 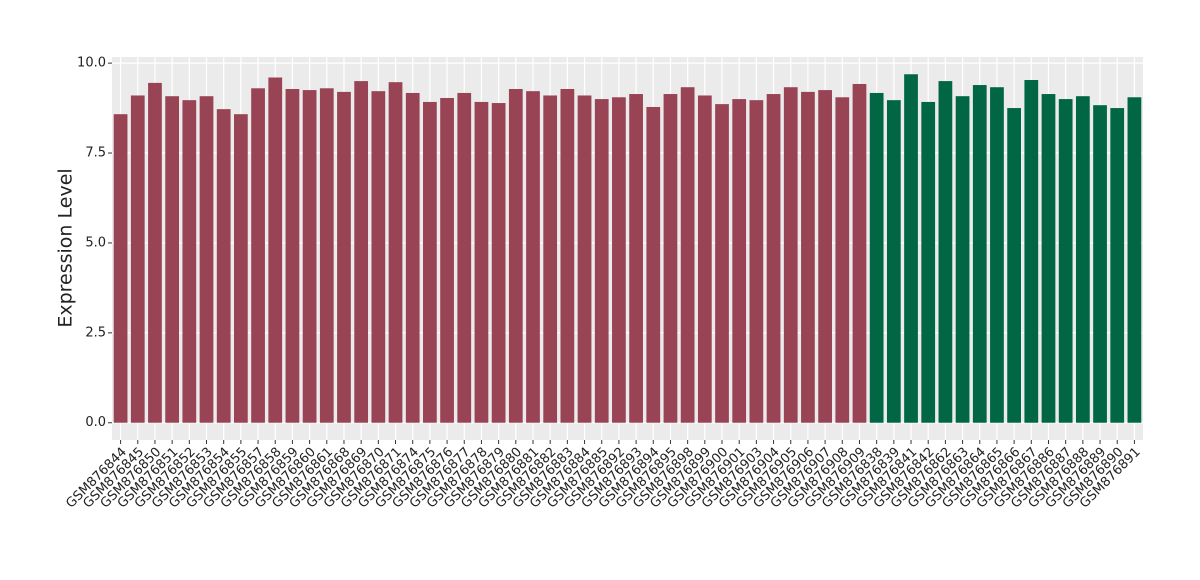 What do you see at coordinates (66, 247) in the screenshot?
I see `y-axis-title: Expression Level` at bounding box center [66, 247].